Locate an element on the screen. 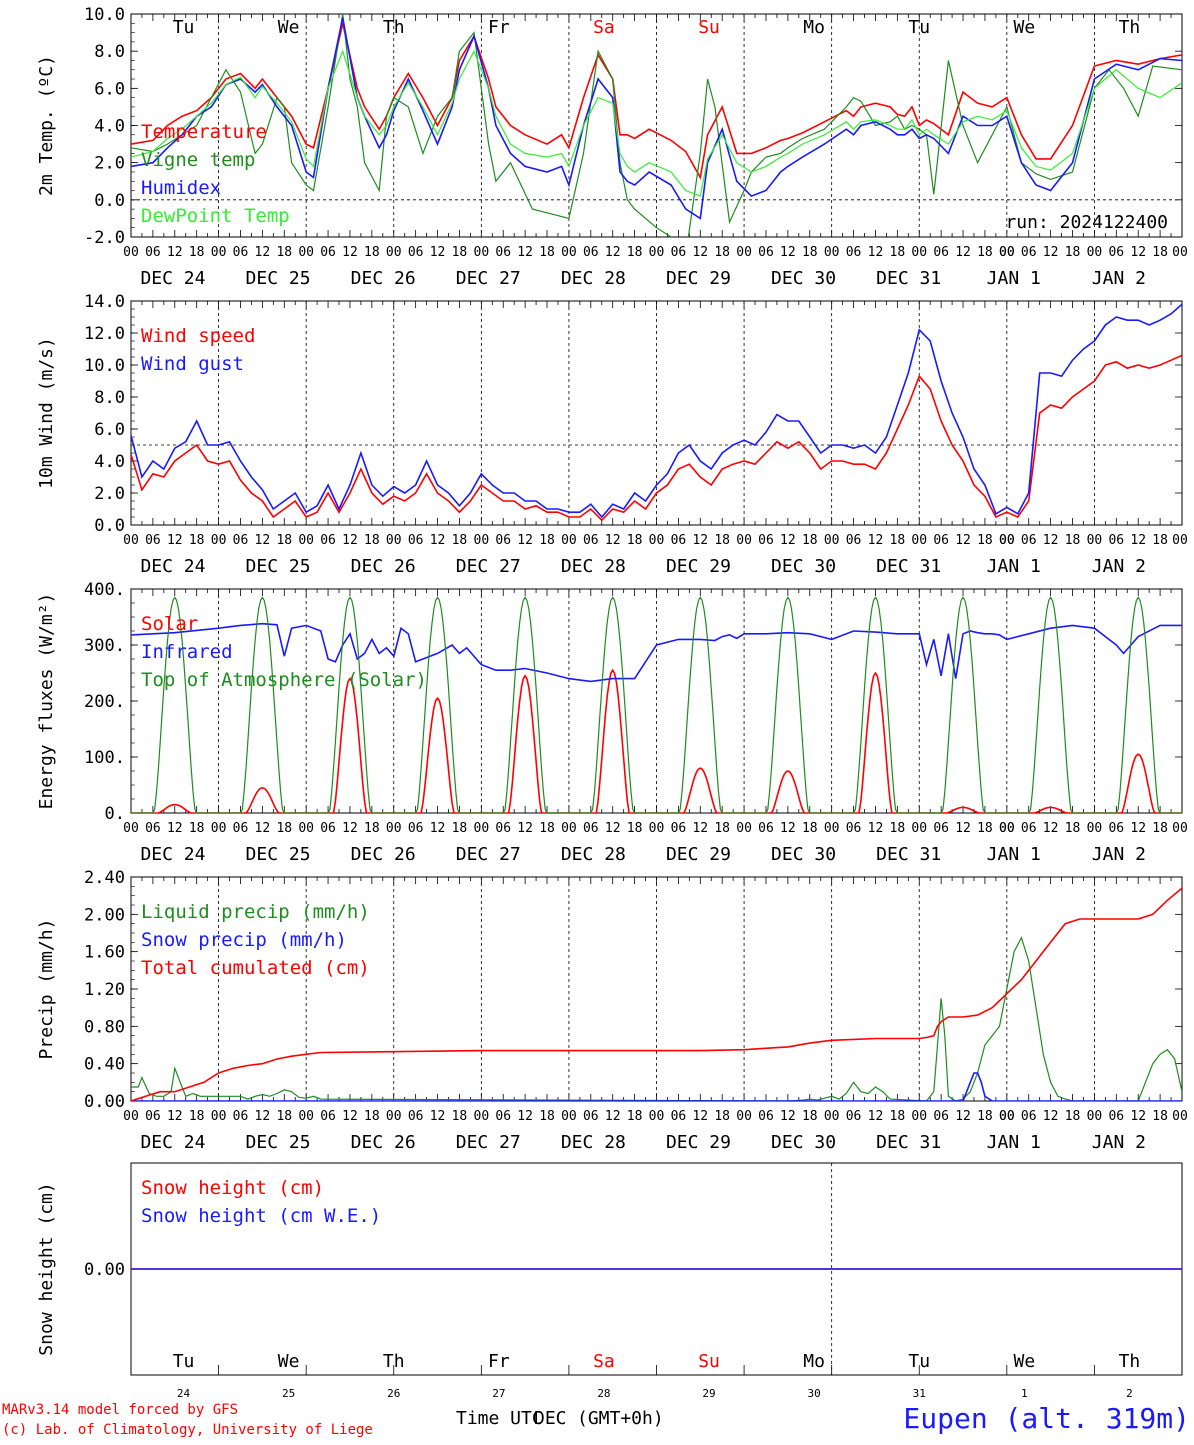  legend-entry: DewPoint Temp is located at coordinates (215, 216).